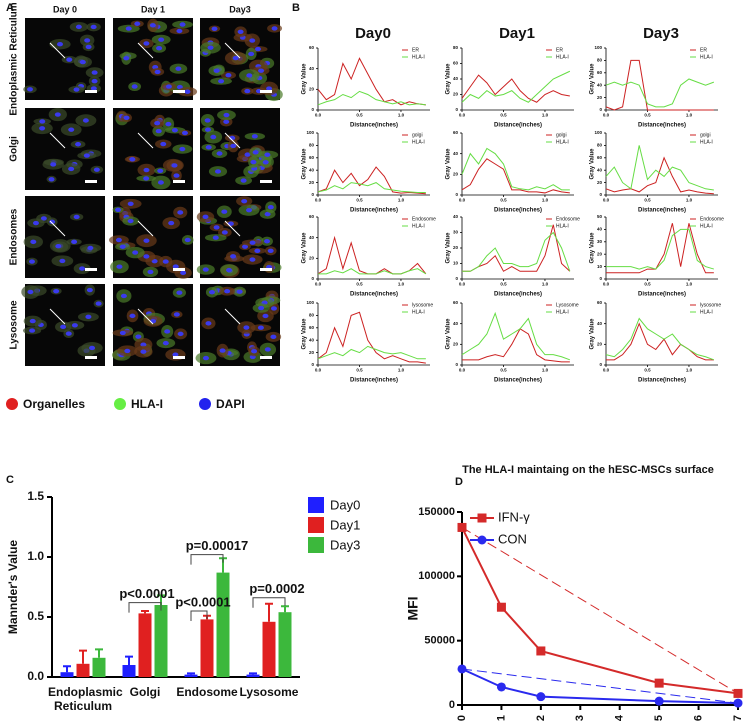 This screenshot has height=721, width=749. I want to click on legend-label: CON, so click(512, 538).